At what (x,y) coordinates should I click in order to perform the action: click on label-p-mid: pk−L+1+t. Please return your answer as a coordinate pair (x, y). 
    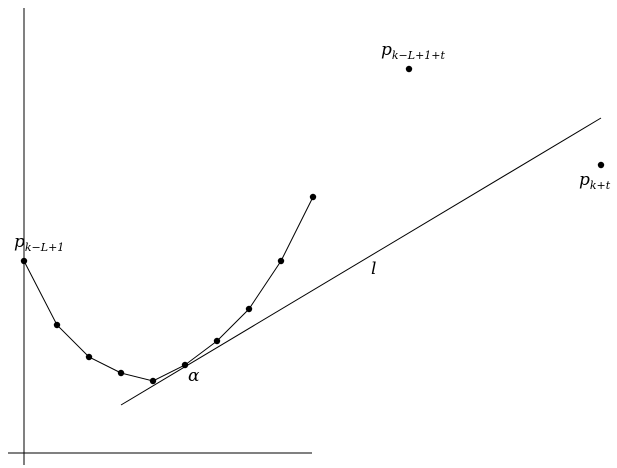
    Looking at the image, I should click on (413, 51).